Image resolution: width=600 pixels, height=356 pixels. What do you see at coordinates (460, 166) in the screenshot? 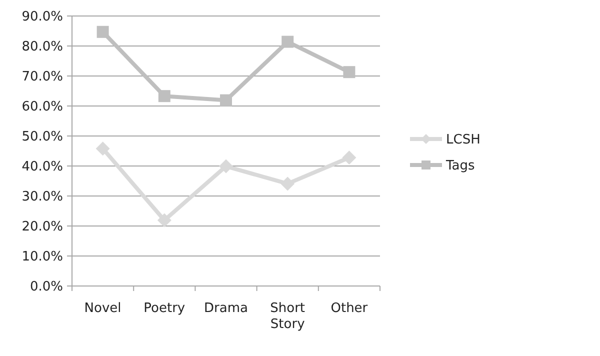
I see `legend-label: Tags` at bounding box center [460, 166].